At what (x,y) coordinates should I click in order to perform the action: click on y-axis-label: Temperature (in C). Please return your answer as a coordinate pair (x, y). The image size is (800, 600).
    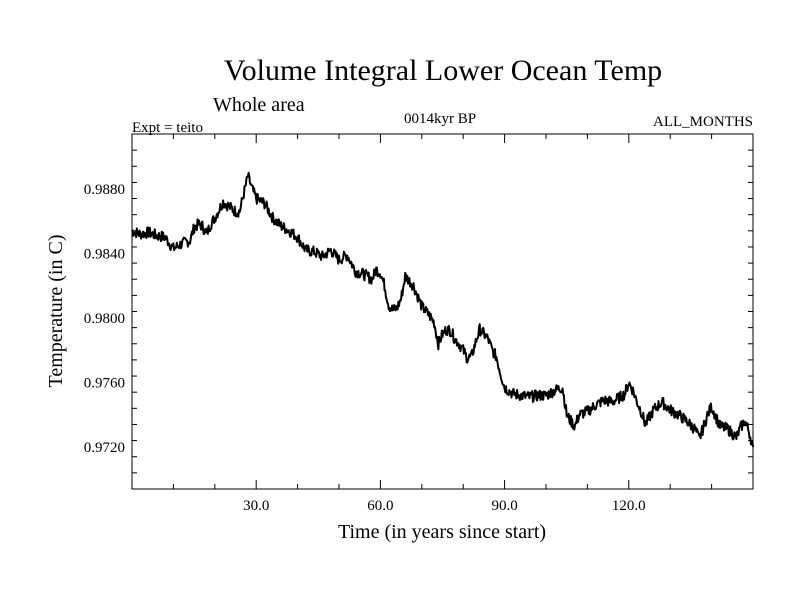
    Looking at the image, I should click on (56, 311).